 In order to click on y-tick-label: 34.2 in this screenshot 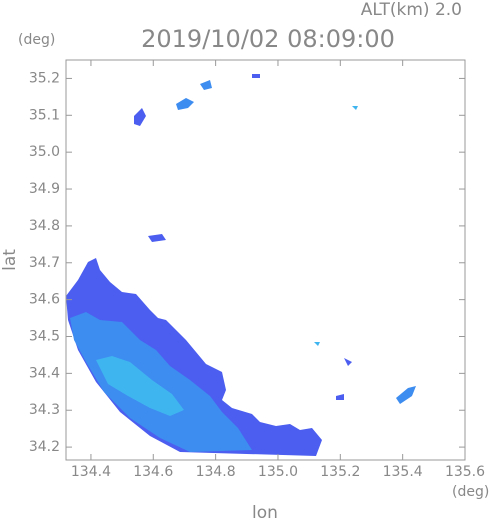, I will do `click(44, 447)`.